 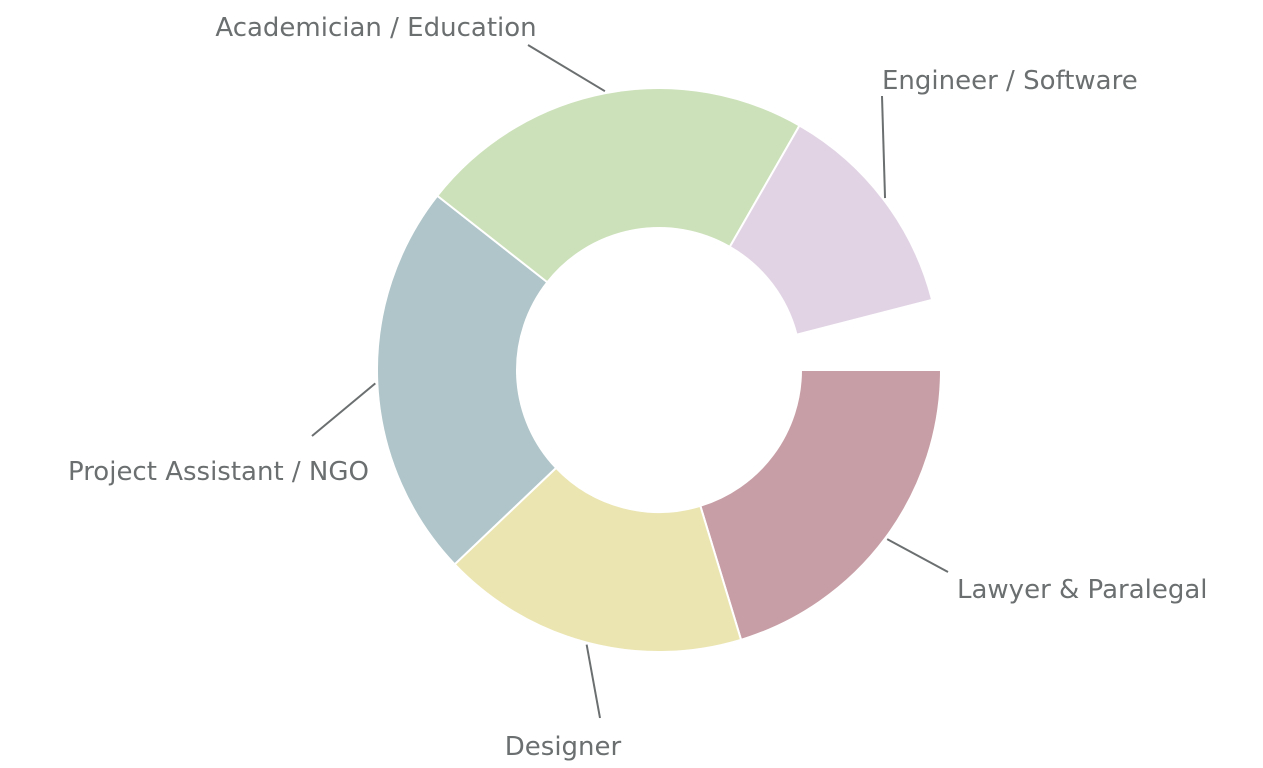 I want to click on leader-line-designer, so click(x=593, y=681).